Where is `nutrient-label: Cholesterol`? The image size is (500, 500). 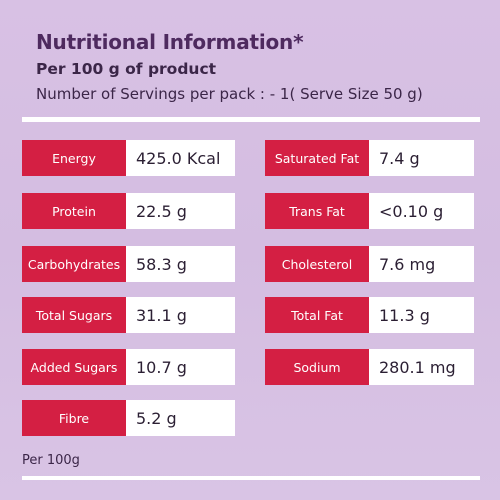
nutrient-label: Cholesterol is located at coordinates (317, 264).